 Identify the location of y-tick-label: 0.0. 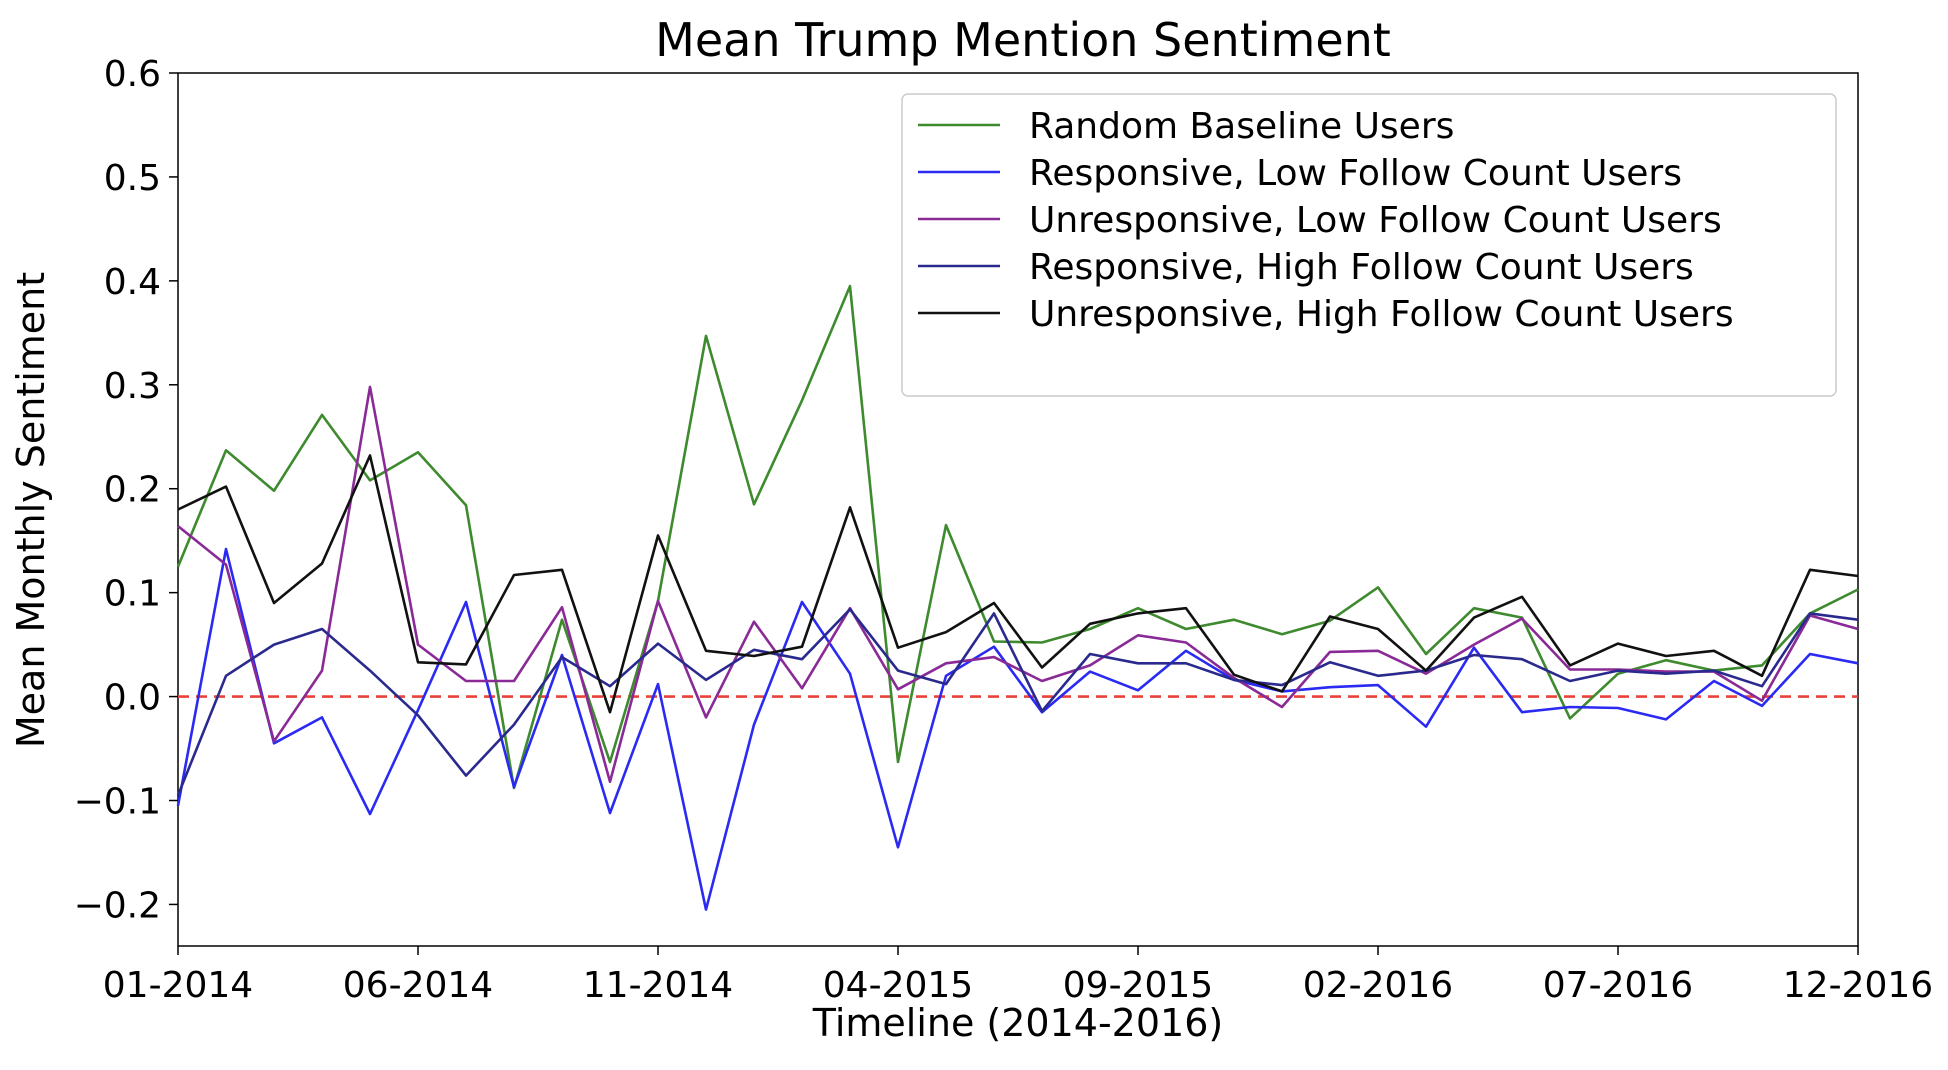
(132, 698).